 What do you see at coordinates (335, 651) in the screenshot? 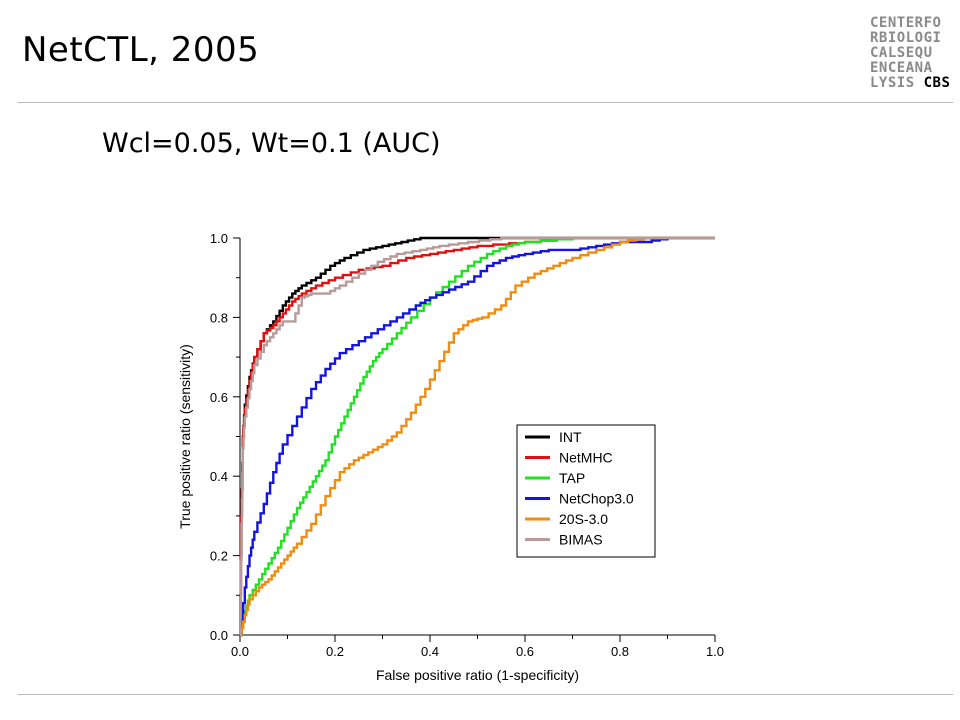
I see `x-tick-label: 0.2` at bounding box center [335, 651].